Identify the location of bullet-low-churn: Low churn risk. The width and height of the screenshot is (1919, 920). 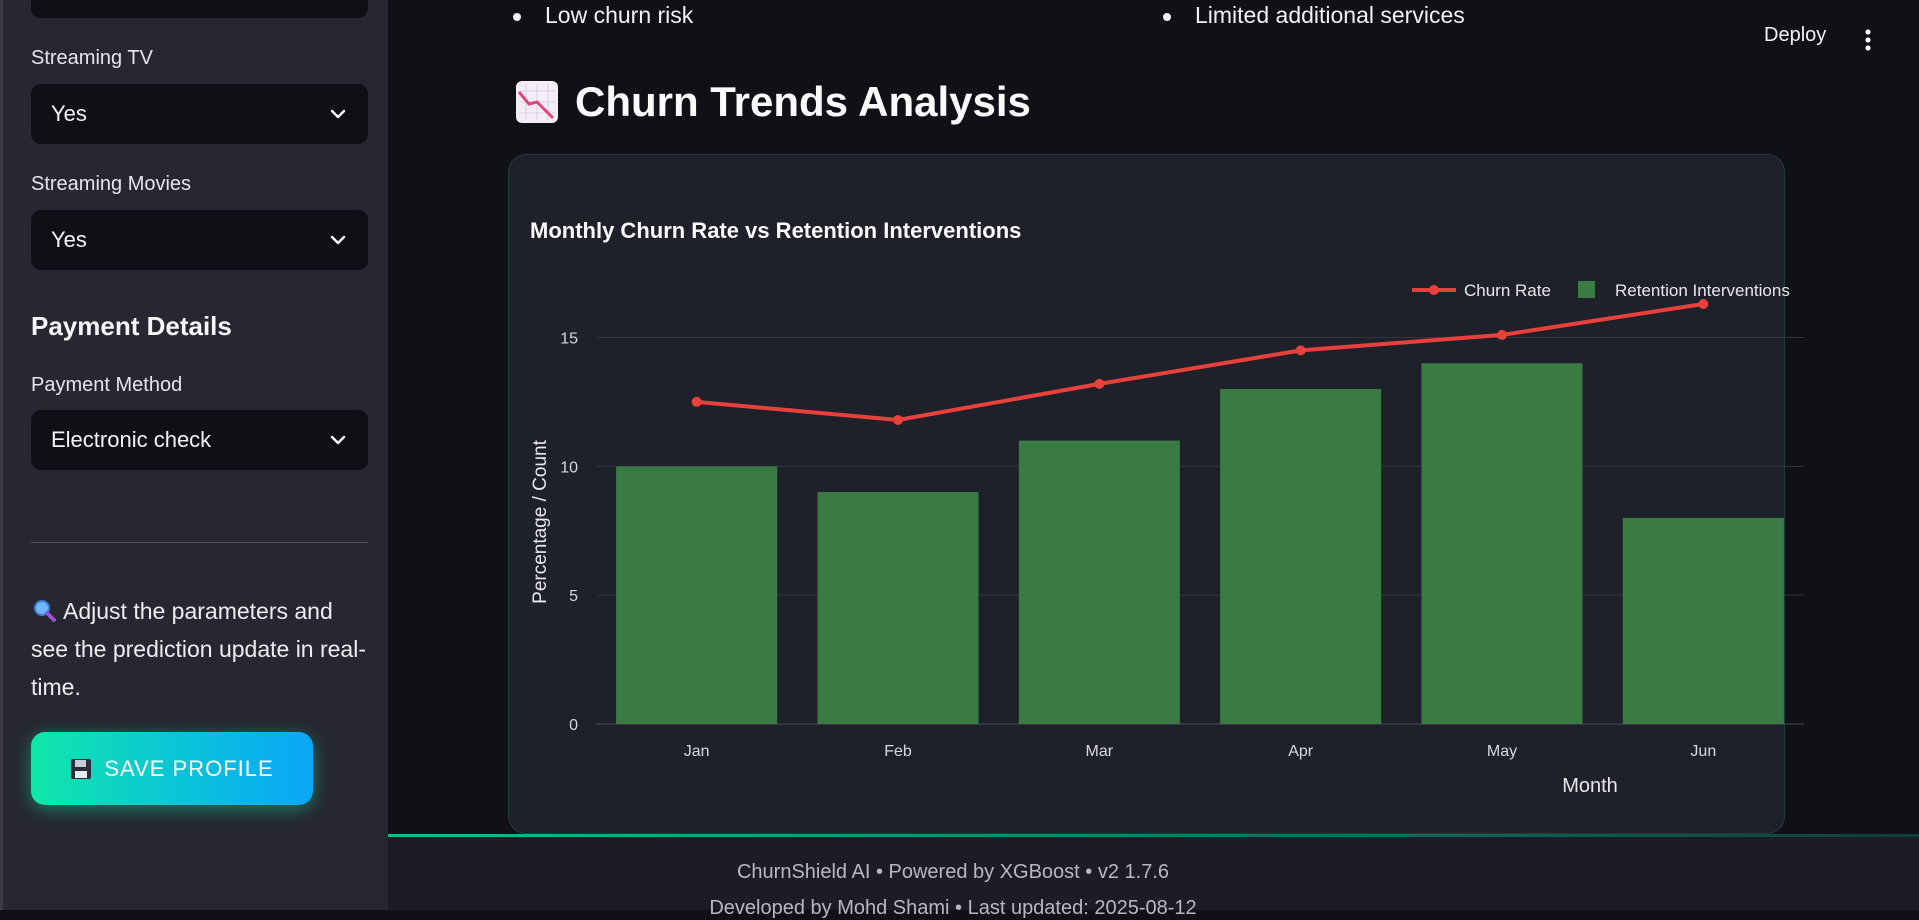
(603, 15).